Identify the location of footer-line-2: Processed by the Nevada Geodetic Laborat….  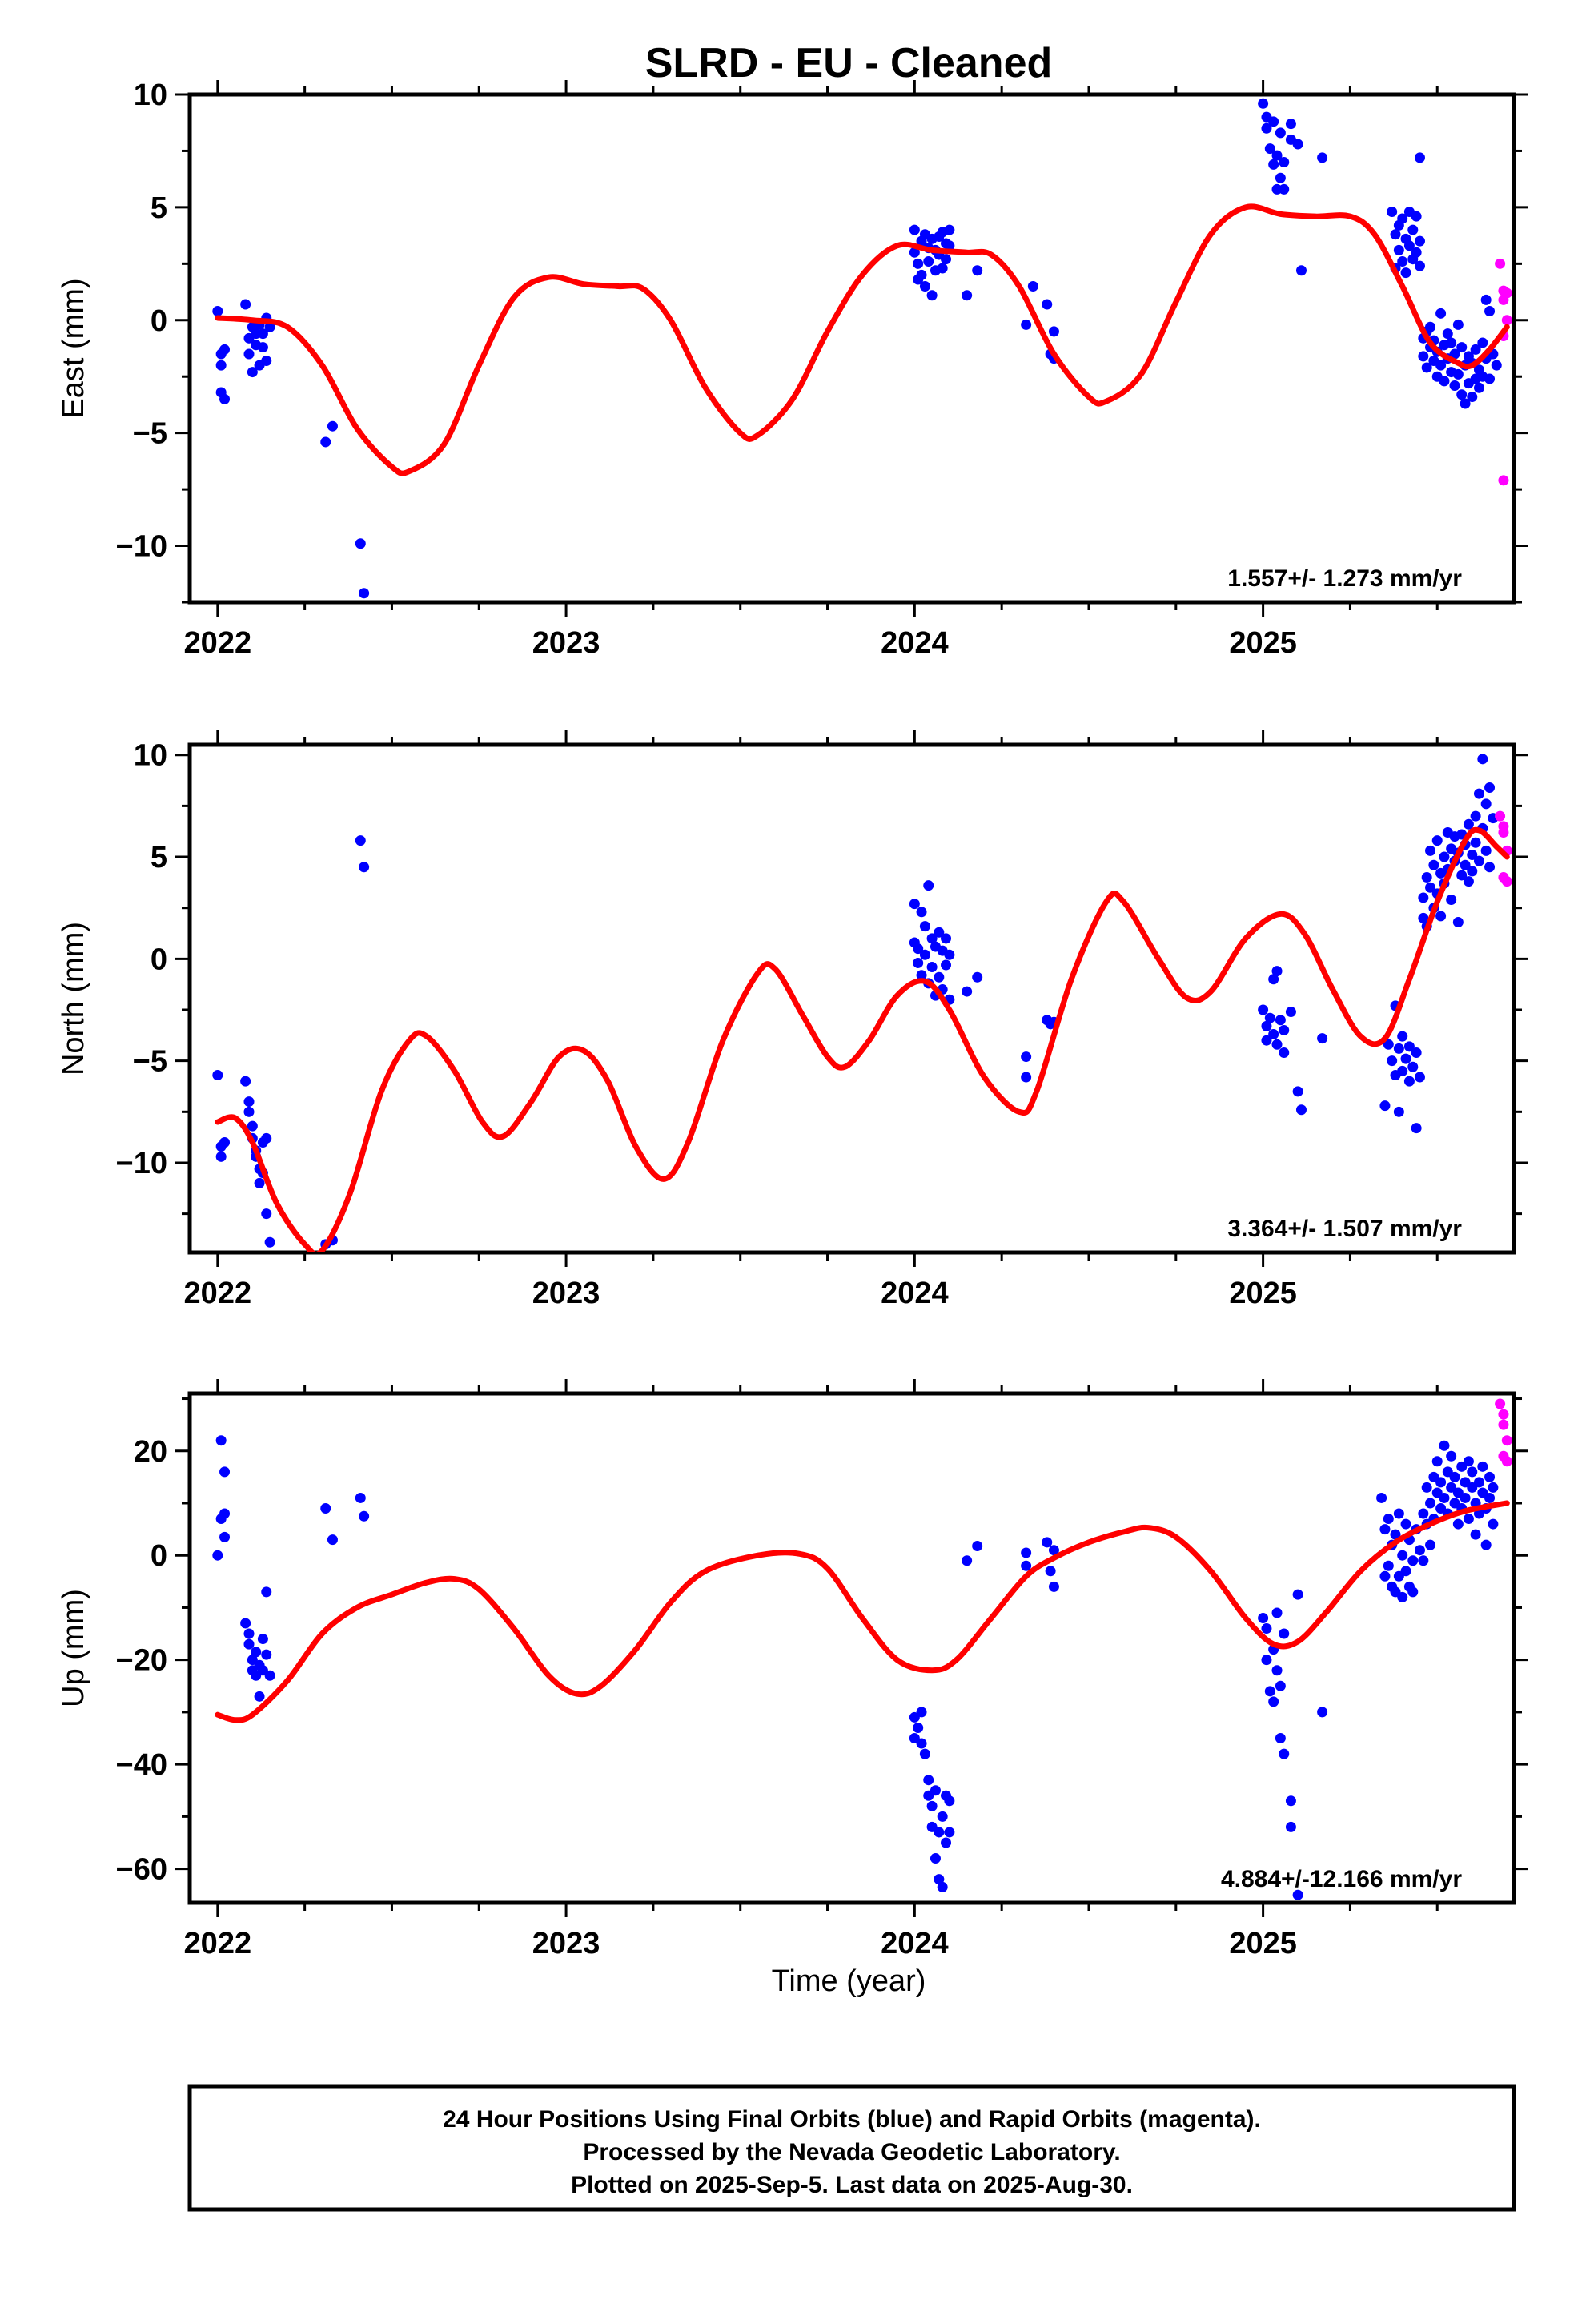
(851, 2152).